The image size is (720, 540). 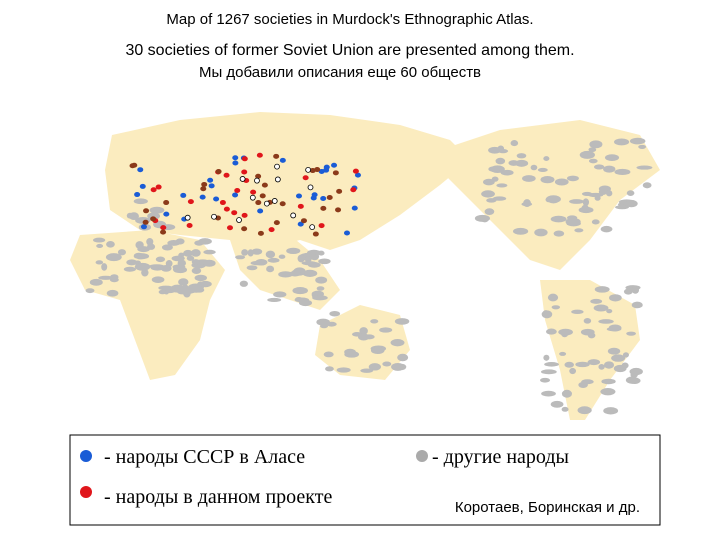 I want to click on note: Мы добавили описания еще 60 обществ, so click(x=340, y=72).